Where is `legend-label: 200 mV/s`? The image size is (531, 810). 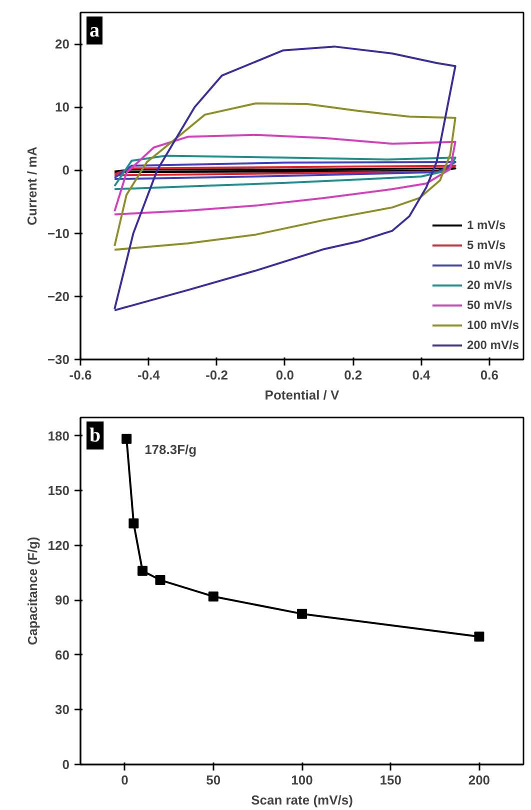 legend-label: 200 mV/s is located at coordinates (492, 345).